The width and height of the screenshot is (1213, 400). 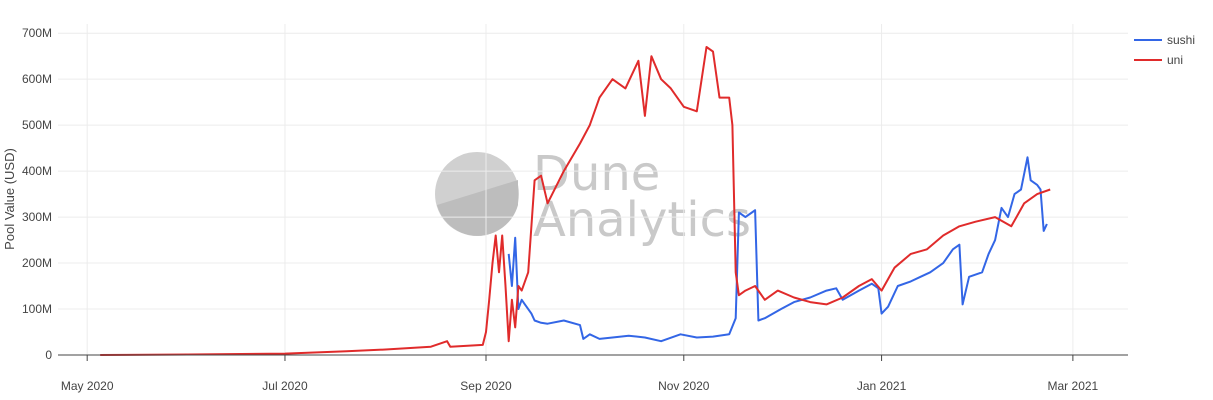 I want to click on x-tick-label: Nov 2020, so click(x=684, y=386).